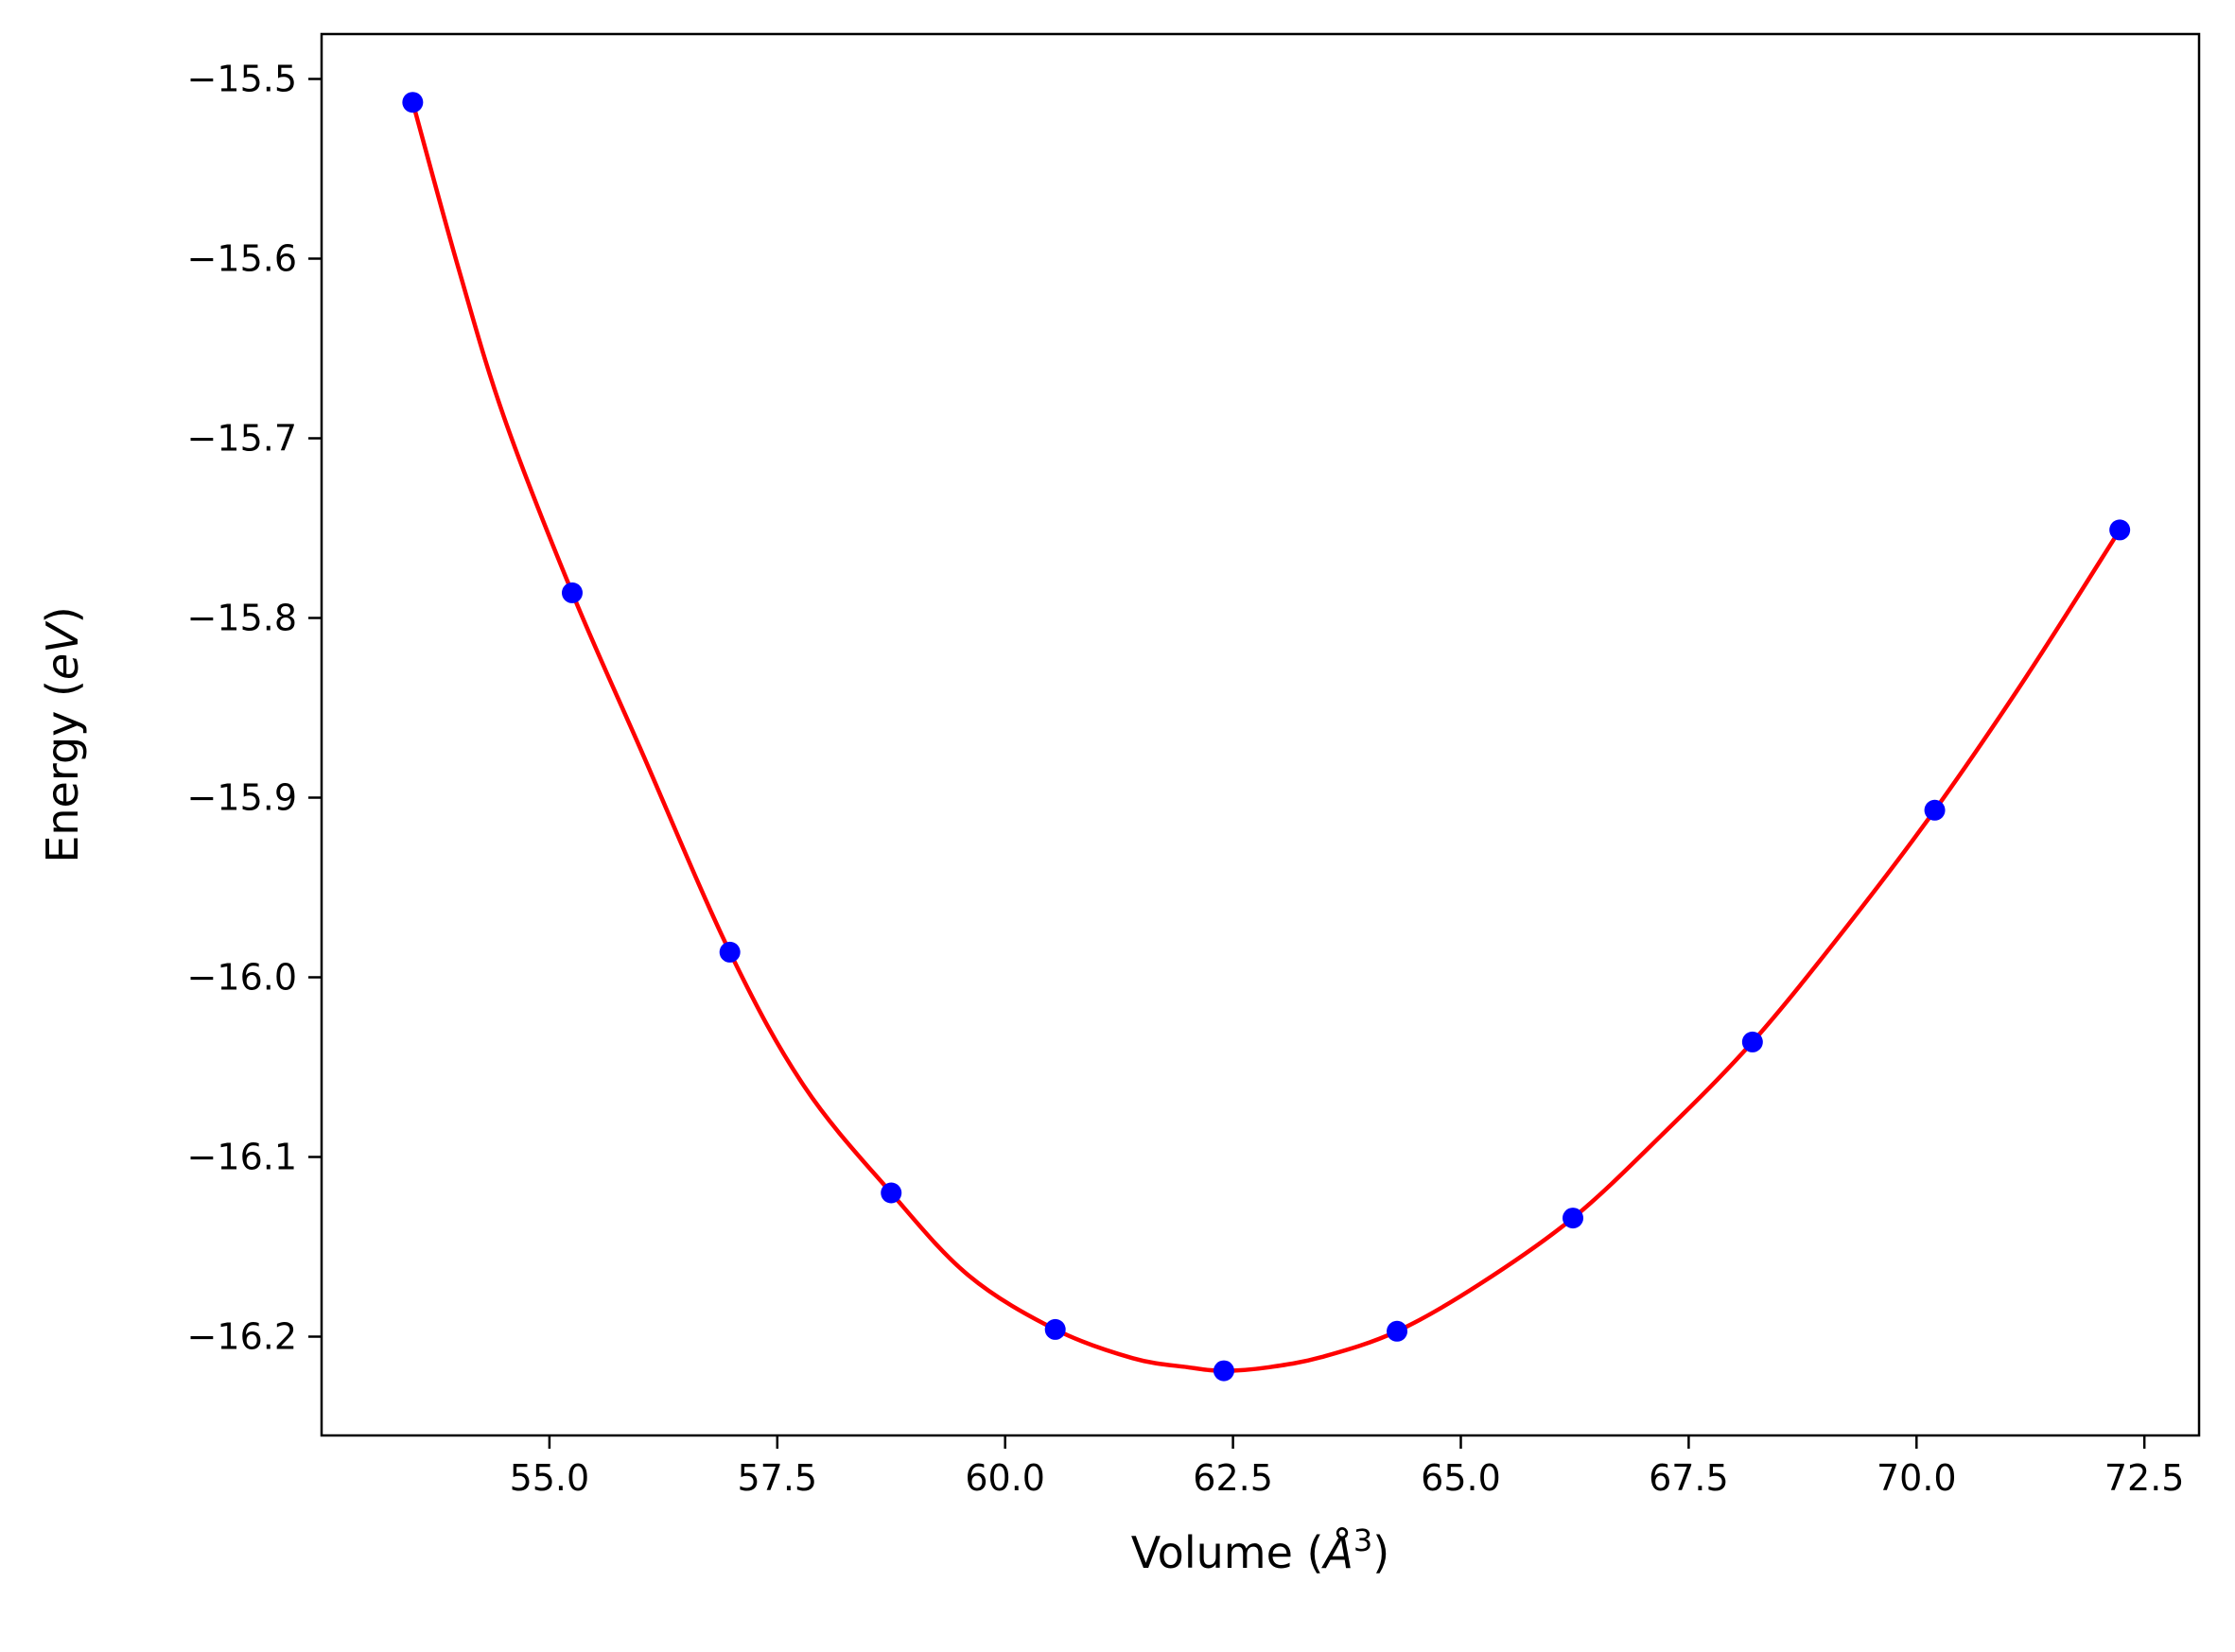 The width and height of the screenshot is (2235, 1652). What do you see at coordinates (242, 1337) in the screenshot?
I see `y-tick-label: −16.2` at bounding box center [242, 1337].